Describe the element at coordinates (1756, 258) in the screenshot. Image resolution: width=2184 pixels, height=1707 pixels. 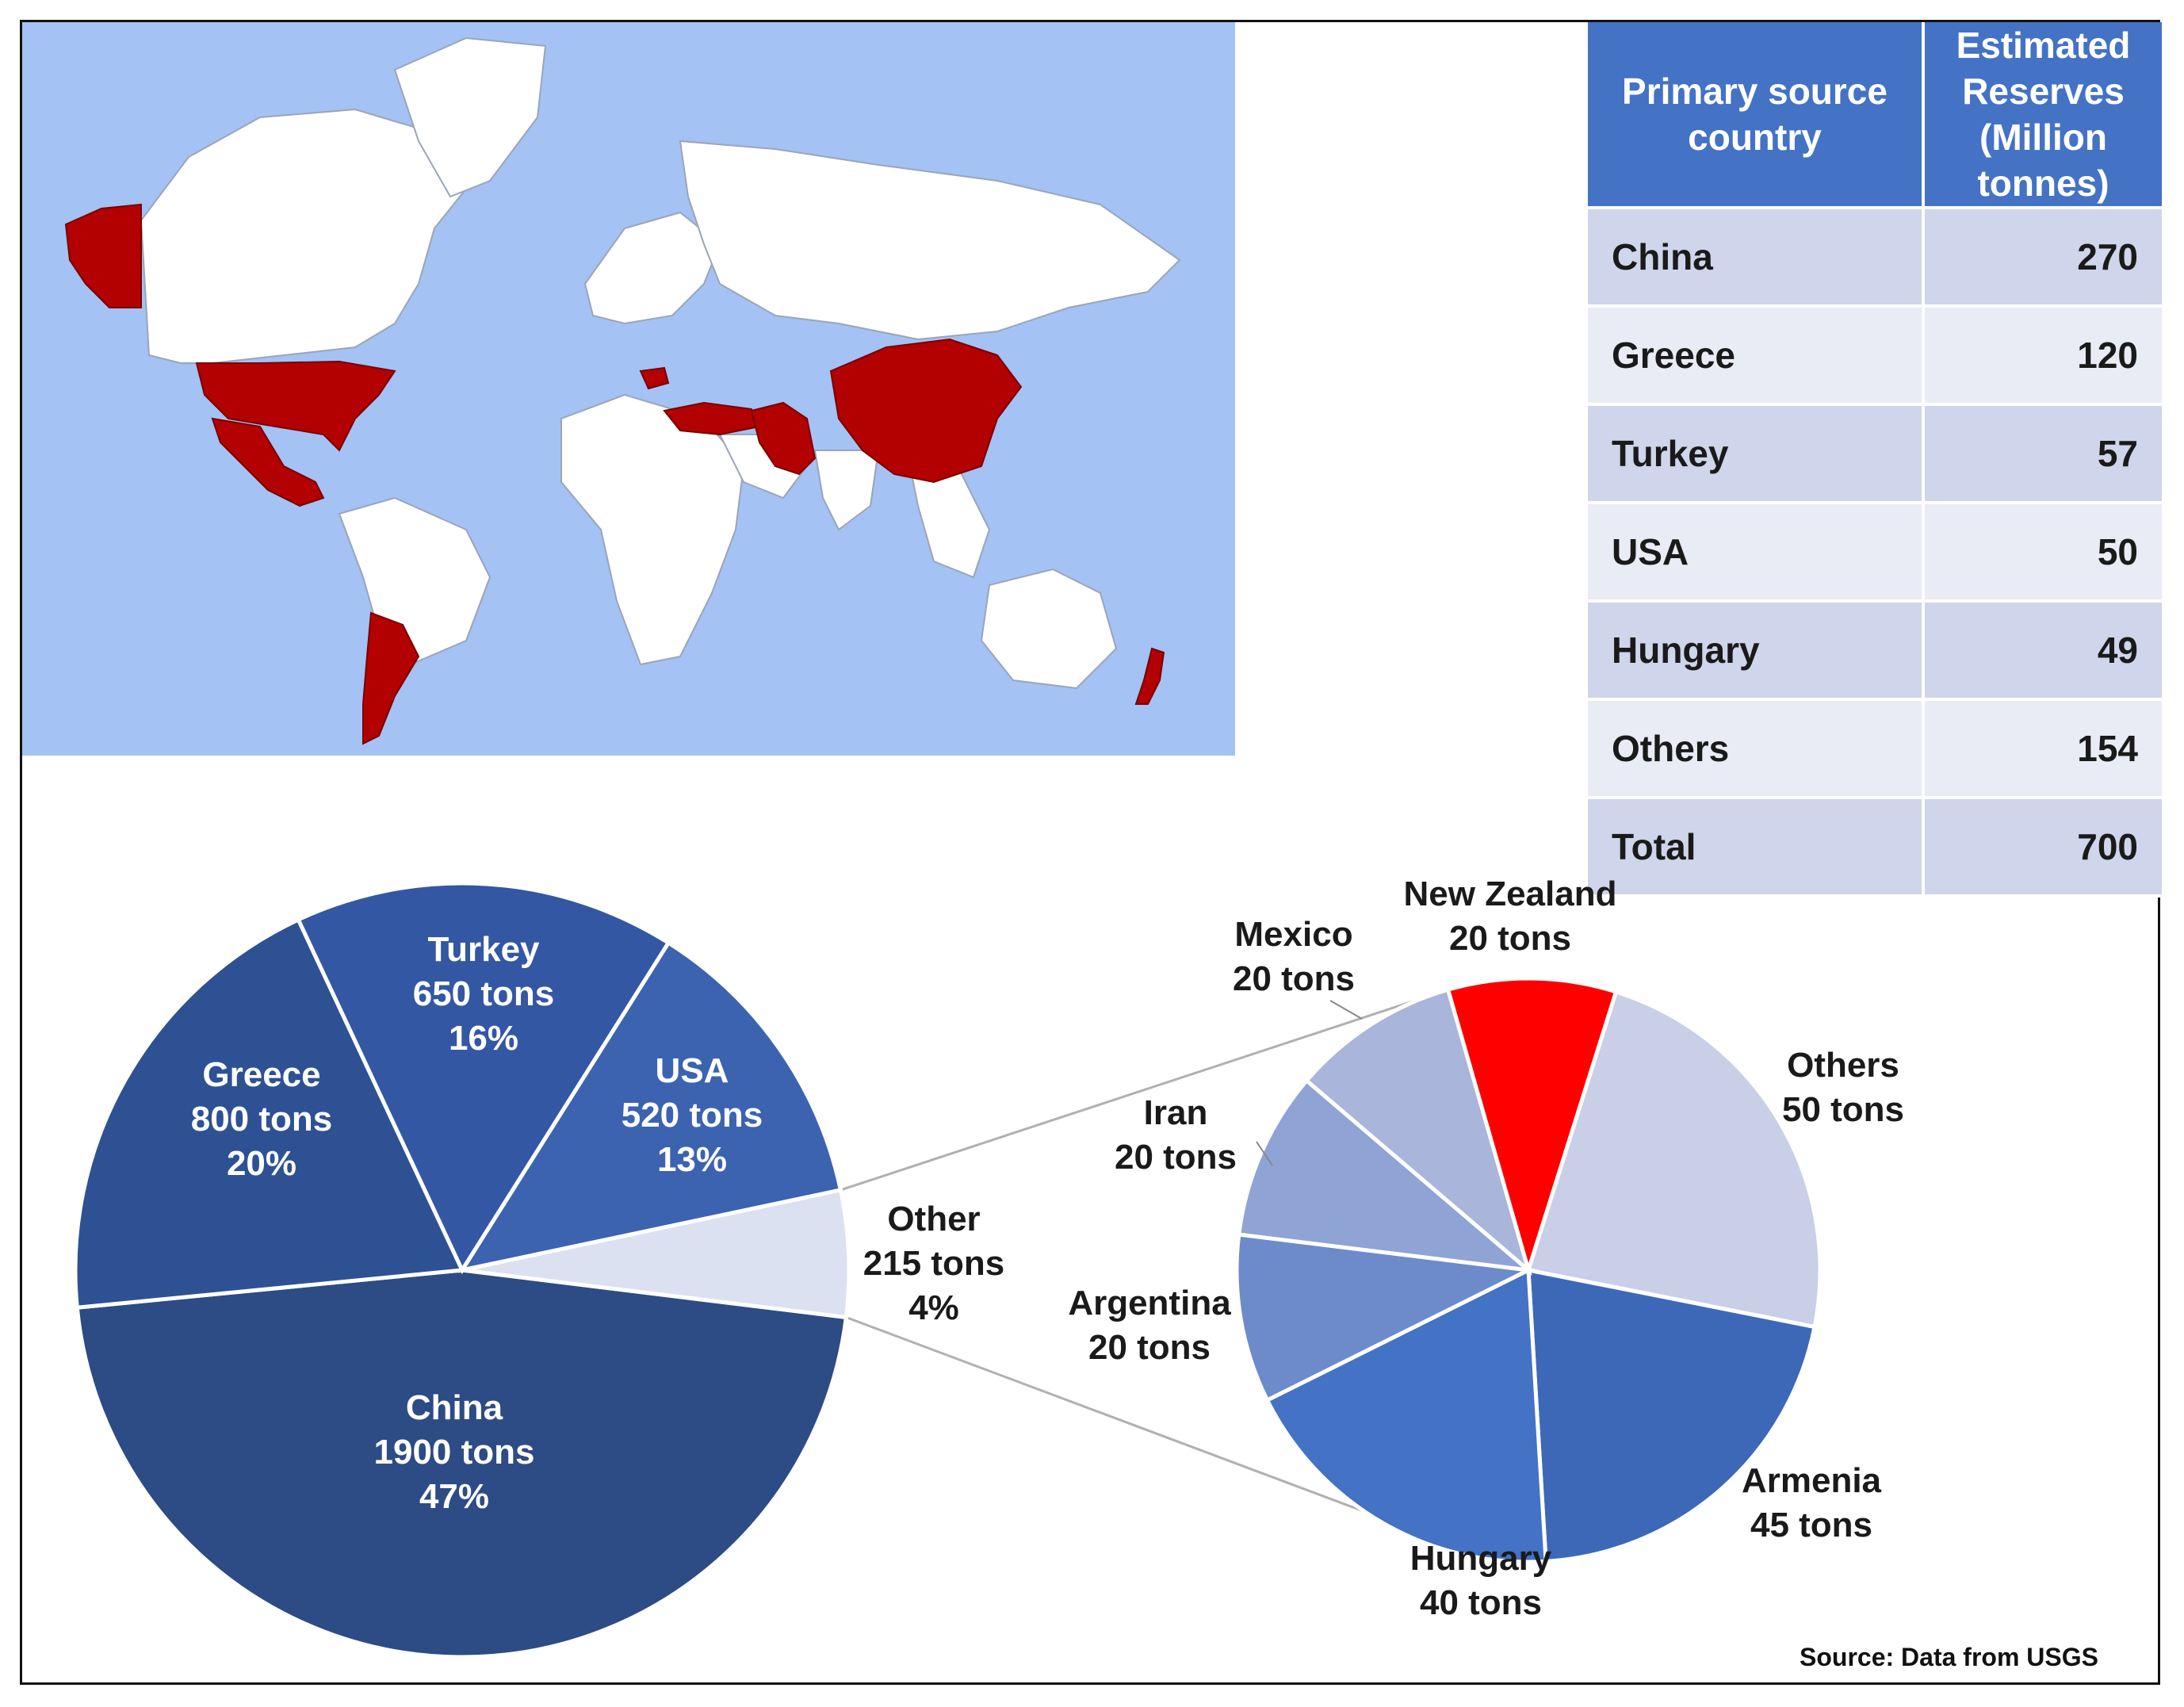
I see `row-country: China` at that location.